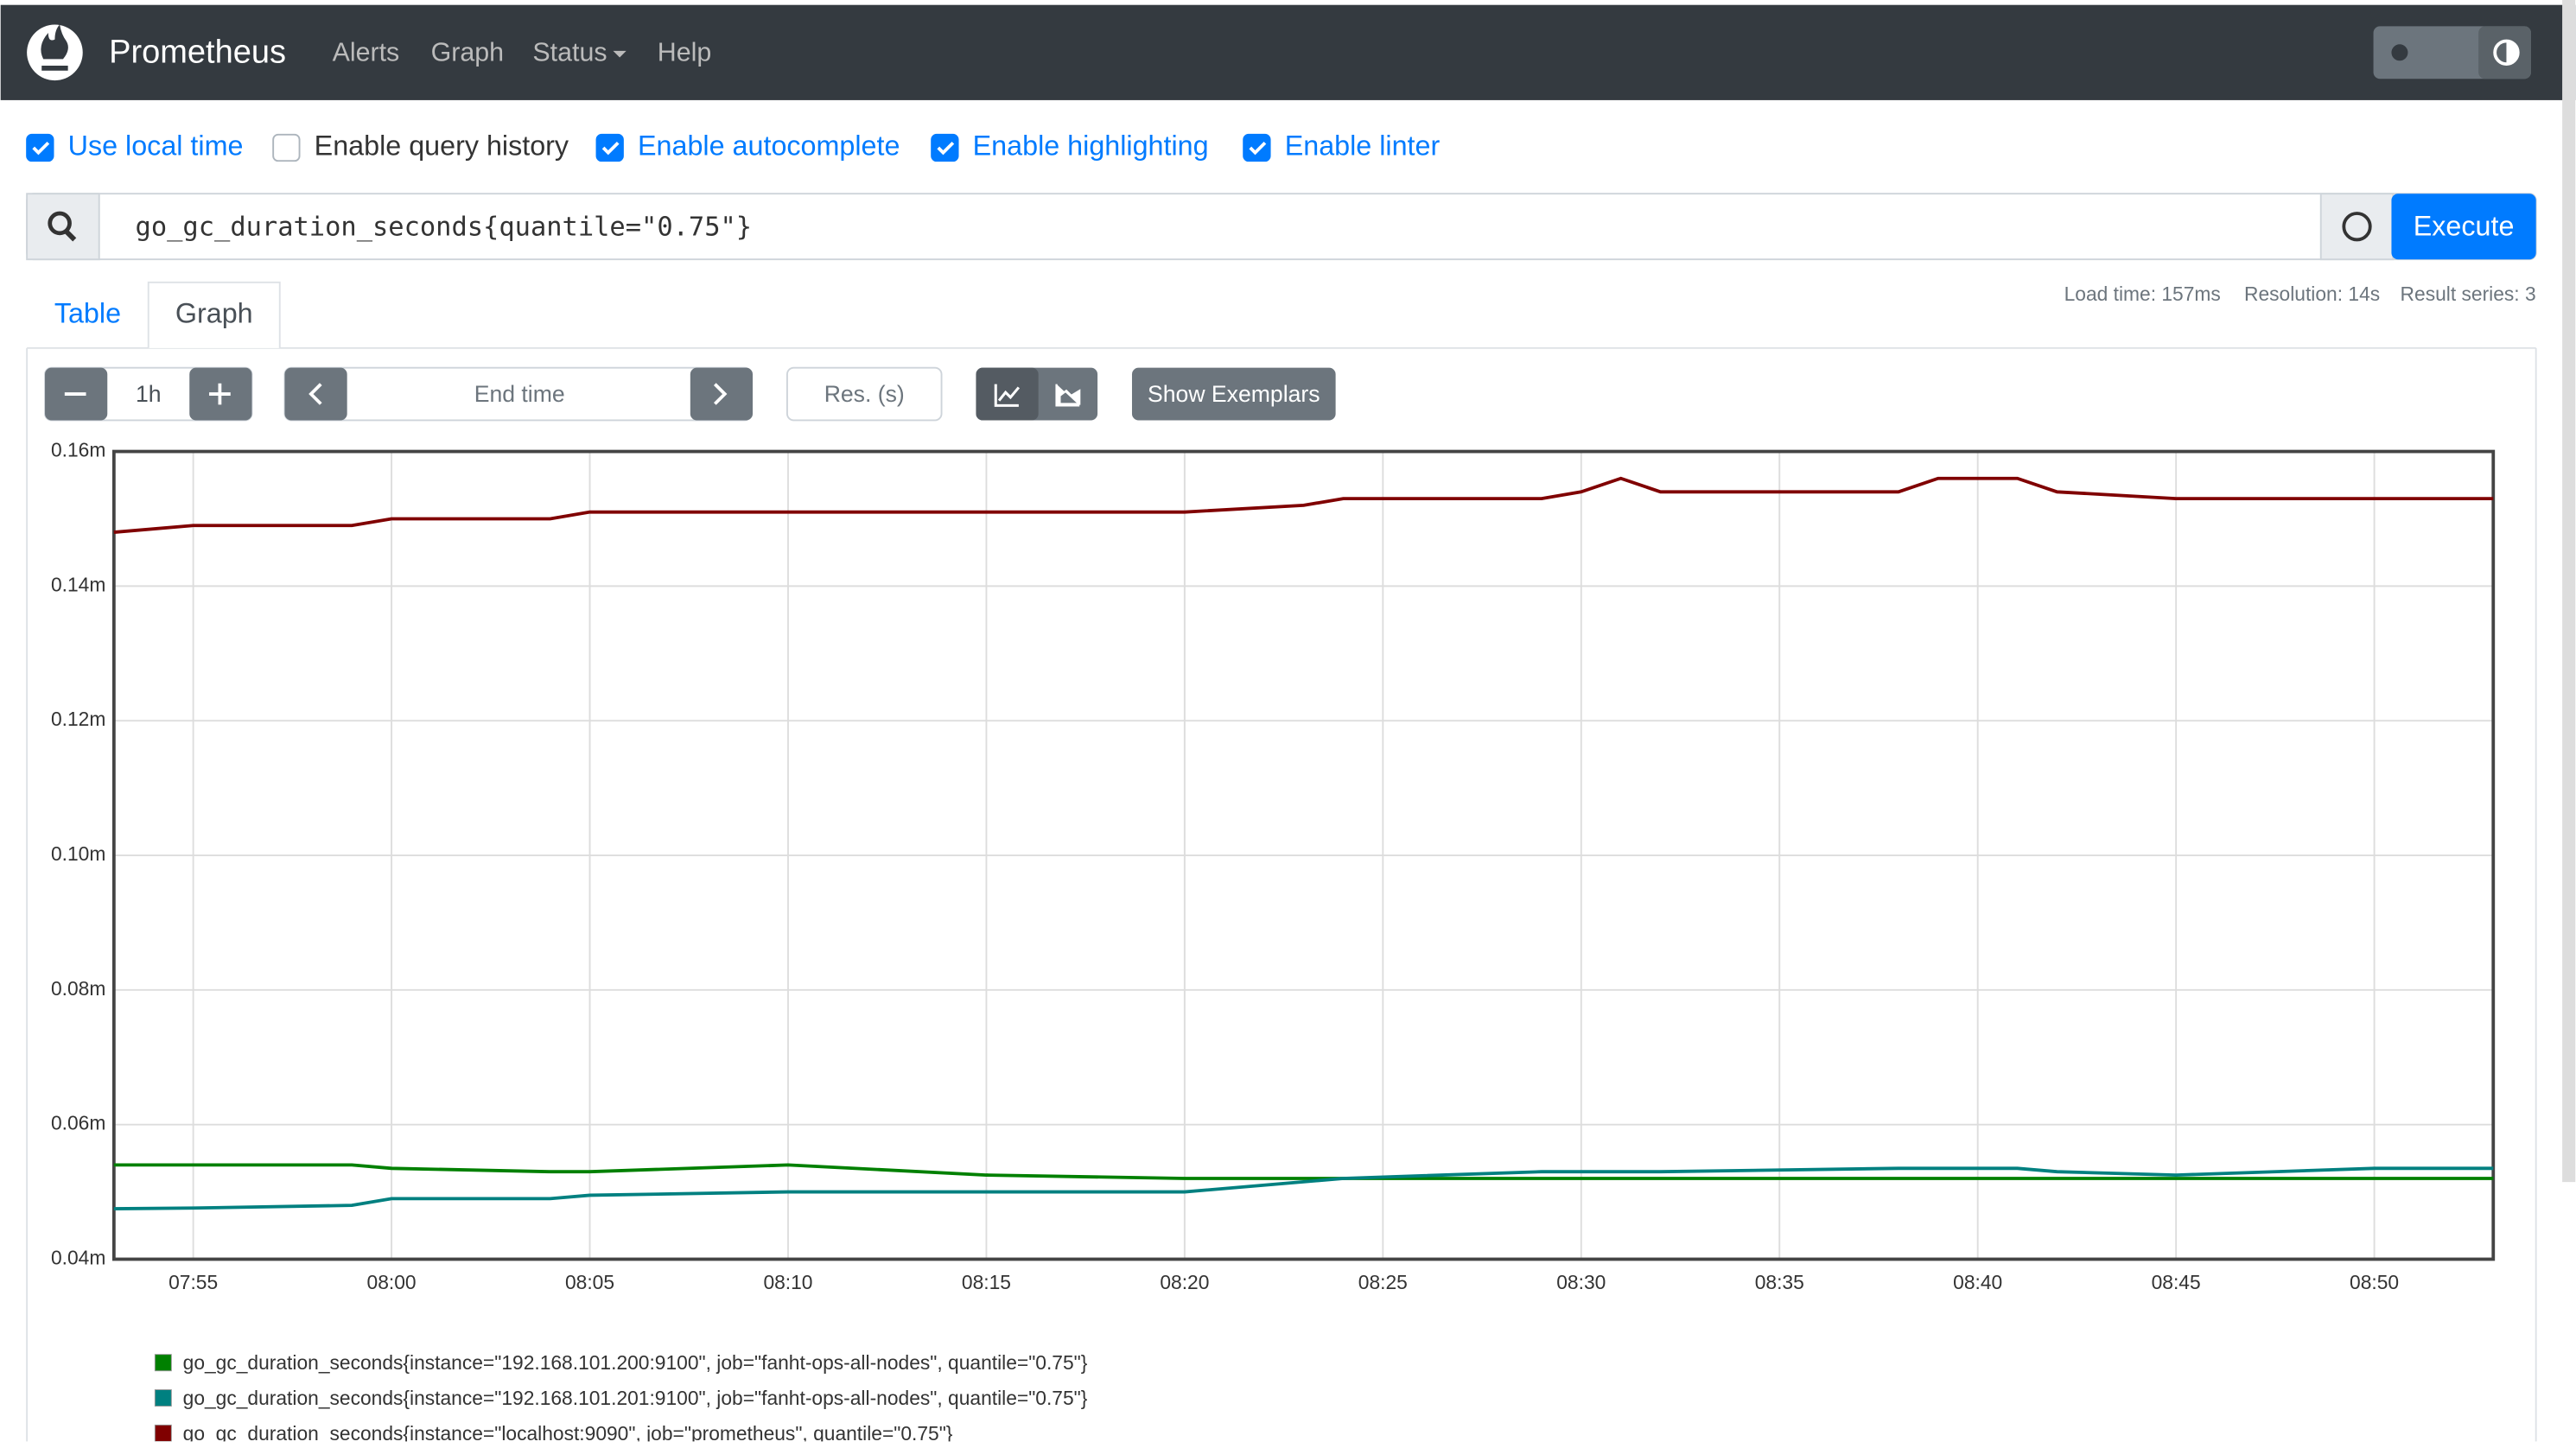 This screenshot has width=2576, height=1448. What do you see at coordinates (367, 52) in the screenshot?
I see `nav-link: Alerts` at bounding box center [367, 52].